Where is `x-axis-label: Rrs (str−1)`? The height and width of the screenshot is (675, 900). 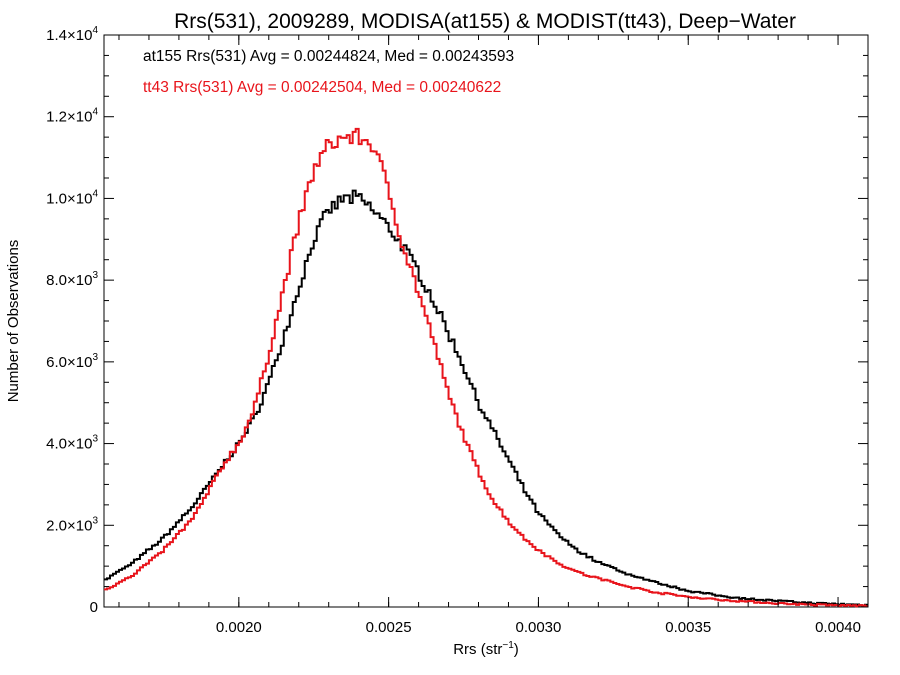
x-axis-label: Rrs (str−1) is located at coordinates (486, 649).